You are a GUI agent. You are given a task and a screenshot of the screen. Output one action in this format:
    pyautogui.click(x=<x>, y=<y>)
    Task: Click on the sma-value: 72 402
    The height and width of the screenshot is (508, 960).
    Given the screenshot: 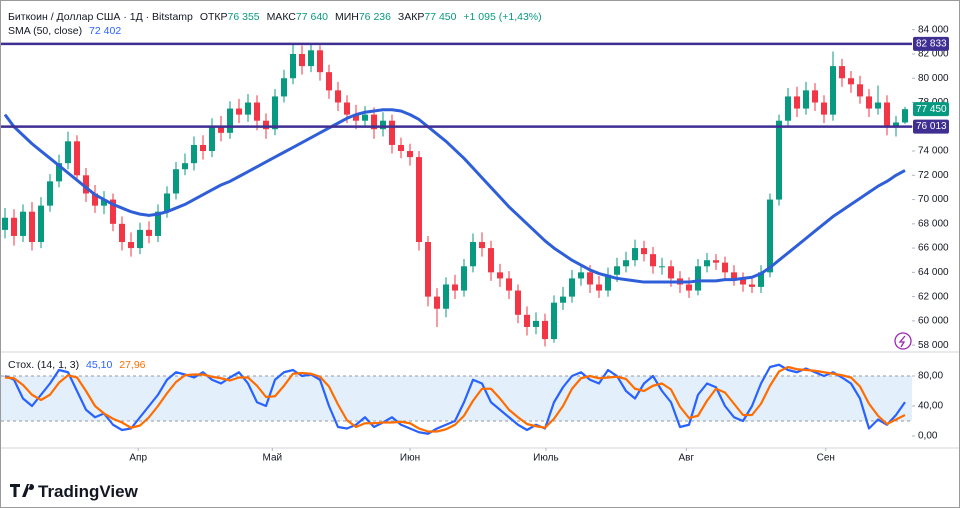 What is the action you would take?
    pyautogui.click(x=105, y=31)
    